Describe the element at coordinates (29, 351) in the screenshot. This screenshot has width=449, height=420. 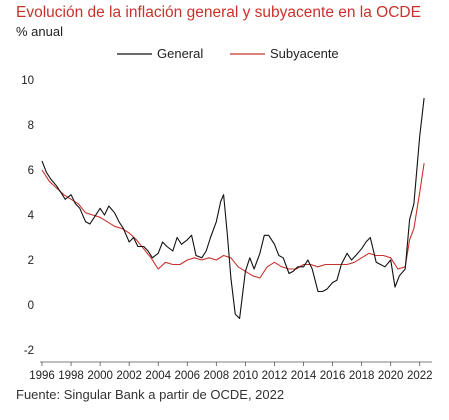
I see `y-tick-label: -2` at that location.